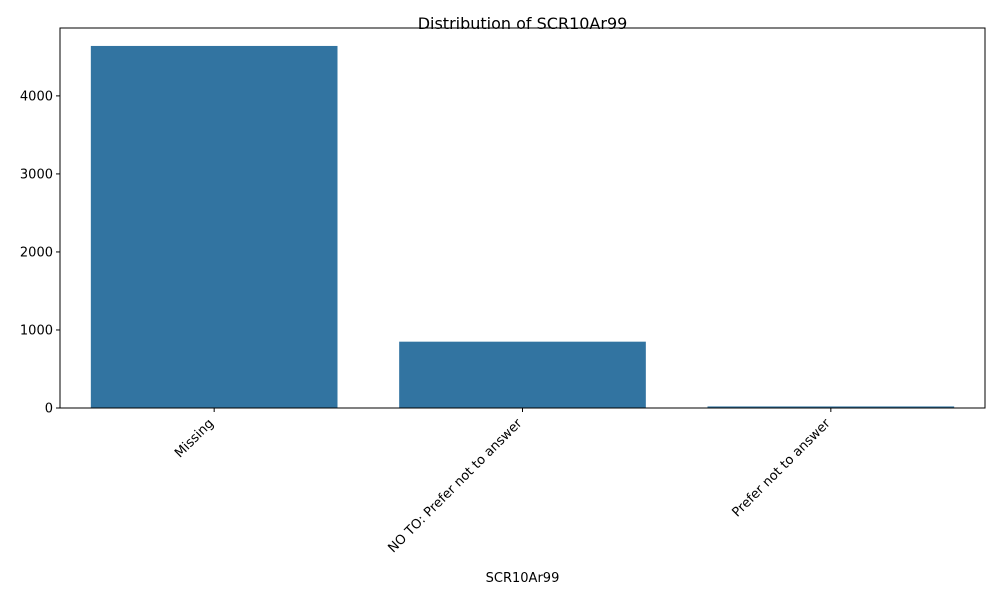 This screenshot has width=1000, height=600. Describe the element at coordinates (36, 174) in the screenshot. I see `y-tick-label: 3000` at that location.